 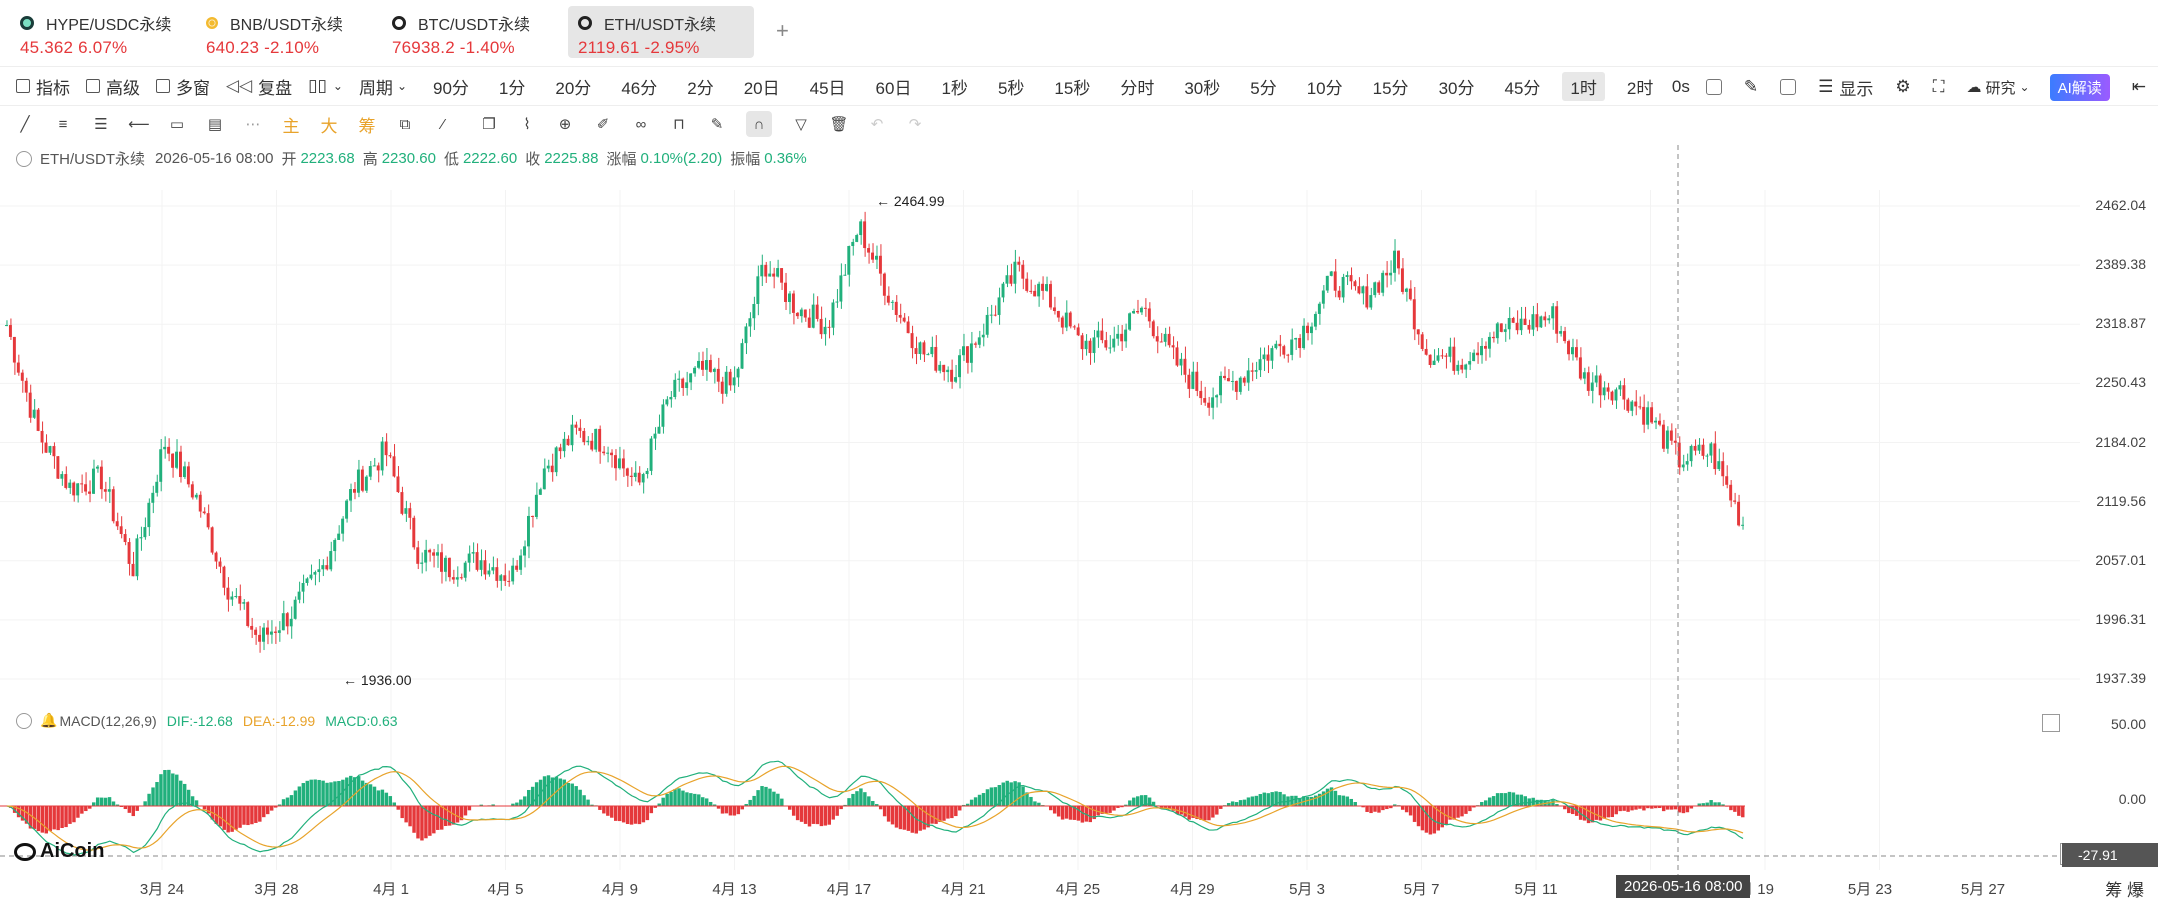 What do you see at coordinates (289, 32) in the screenshot?
I see `ticker-tab-bnb: BNB/USDT永续 640.23 -2.10%` at bounding box center [289, 32].